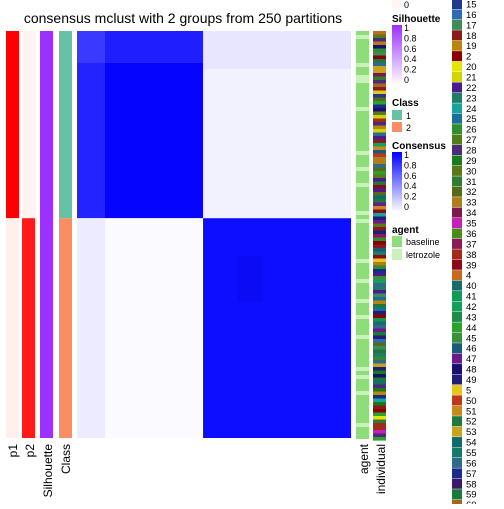 This screenshot has width=504, height=509. I want to click on legend-individual-label: 26, so click(471, 130).